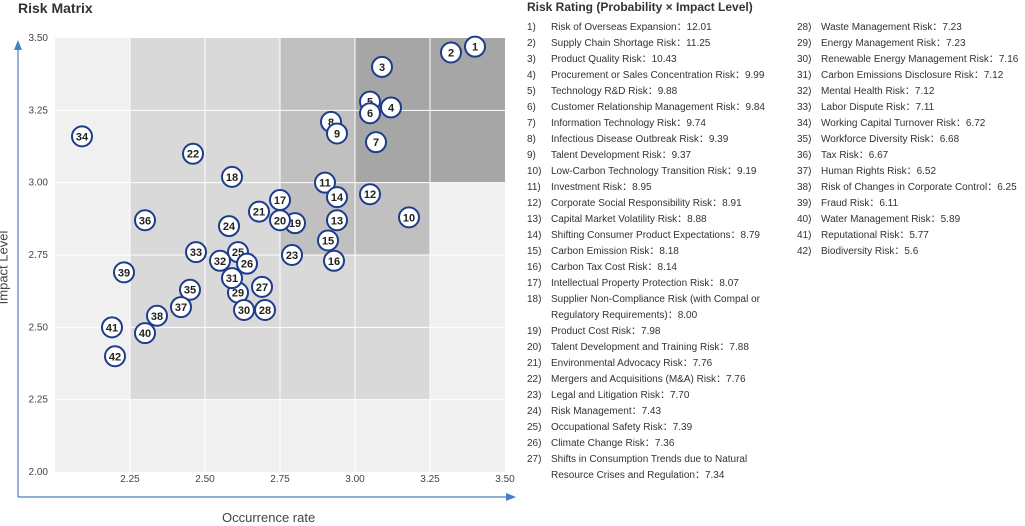 This screenshot has height=526, width=1025. I want to click on risk-point: 30, so click(244, 309).